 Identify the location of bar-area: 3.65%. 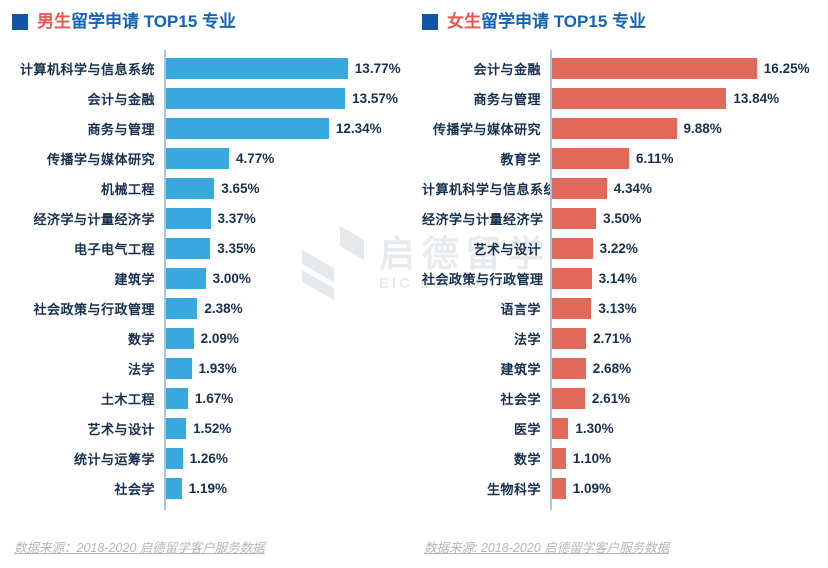
(212, 188).